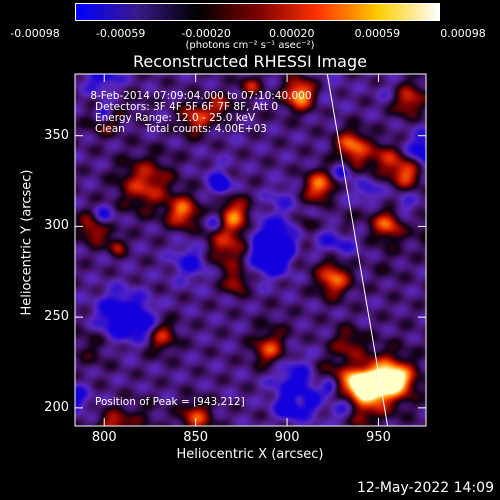 This screenshot has width=500, height=500. Describe the element at coordinates (199, 96) in the screenshot. I see `annotation-time-range: 8-Feb-2014 07:09:04.000 to 07:10:40.000` at that location.